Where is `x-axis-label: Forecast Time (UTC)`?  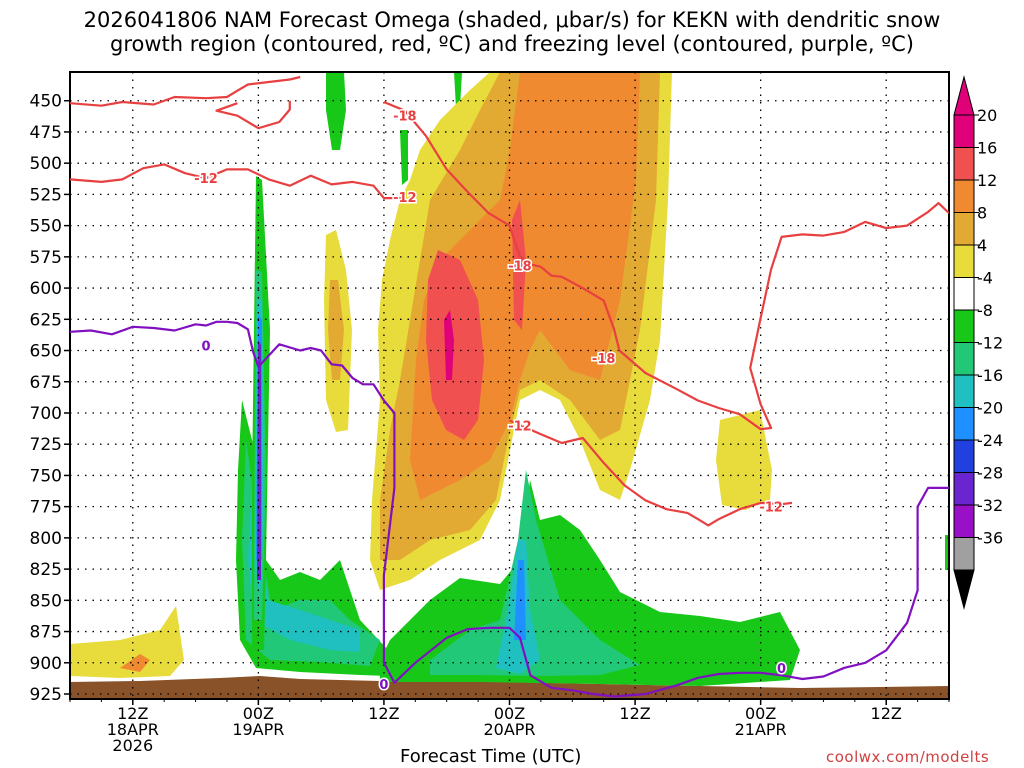 x-axis-label: Forecast Time (UTC) is located at coordinates (491, 756).